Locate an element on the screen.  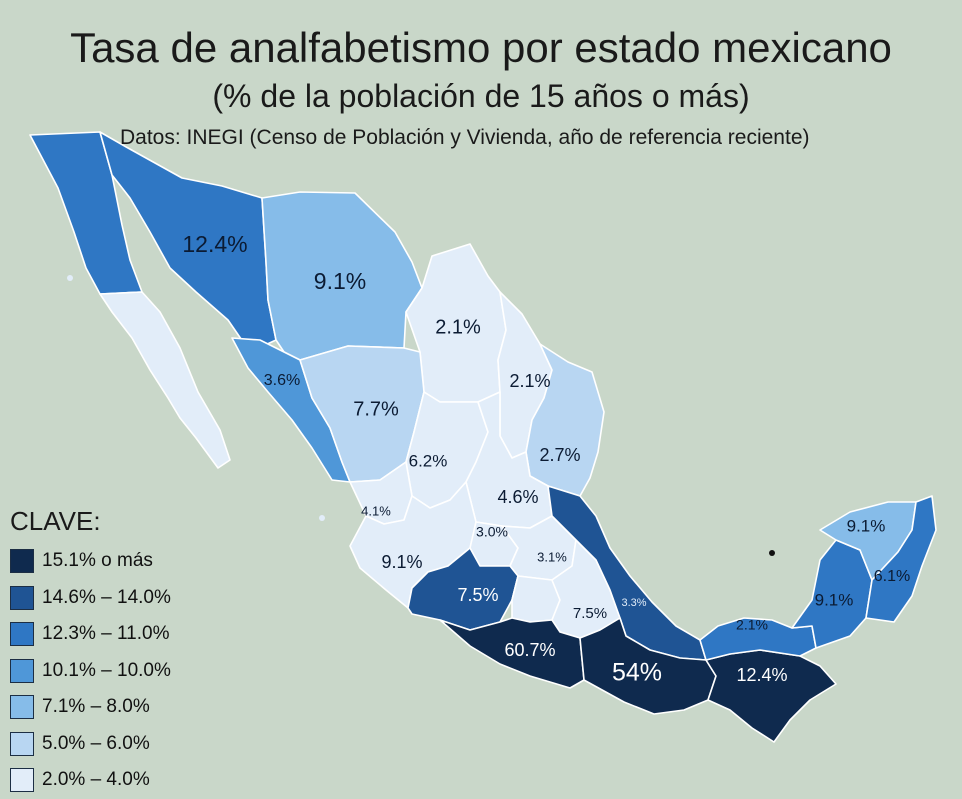
label-jalisco: 9.1% is located at coordinates (401, 562).